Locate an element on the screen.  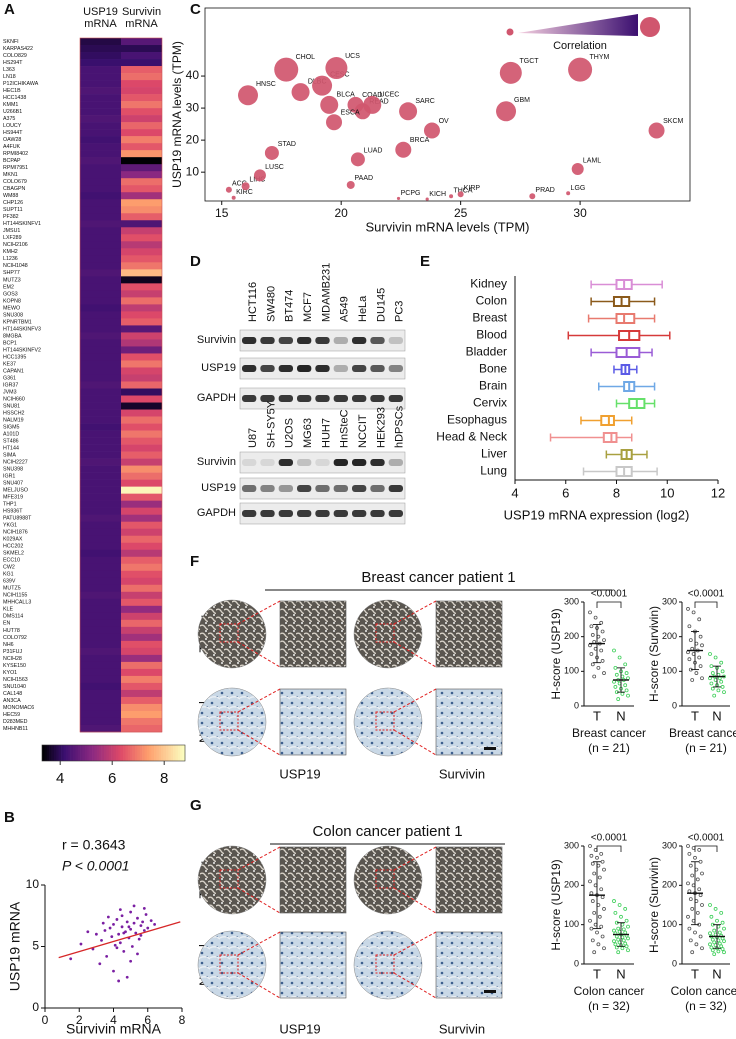
bubble-label: COAD is located at coordinates (372, 95).